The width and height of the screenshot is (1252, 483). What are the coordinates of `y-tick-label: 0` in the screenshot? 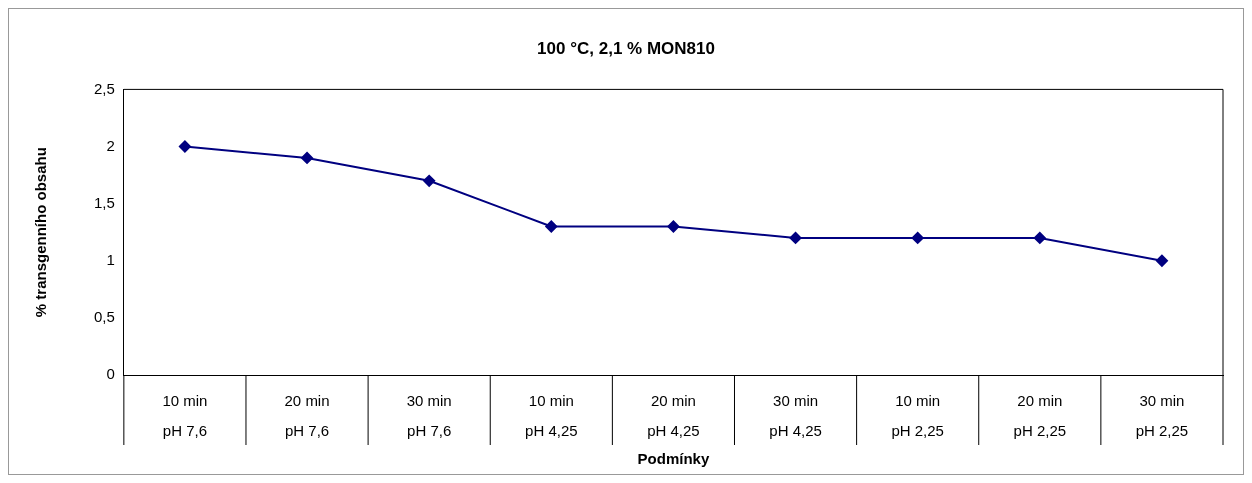 It's located at (110, 374).